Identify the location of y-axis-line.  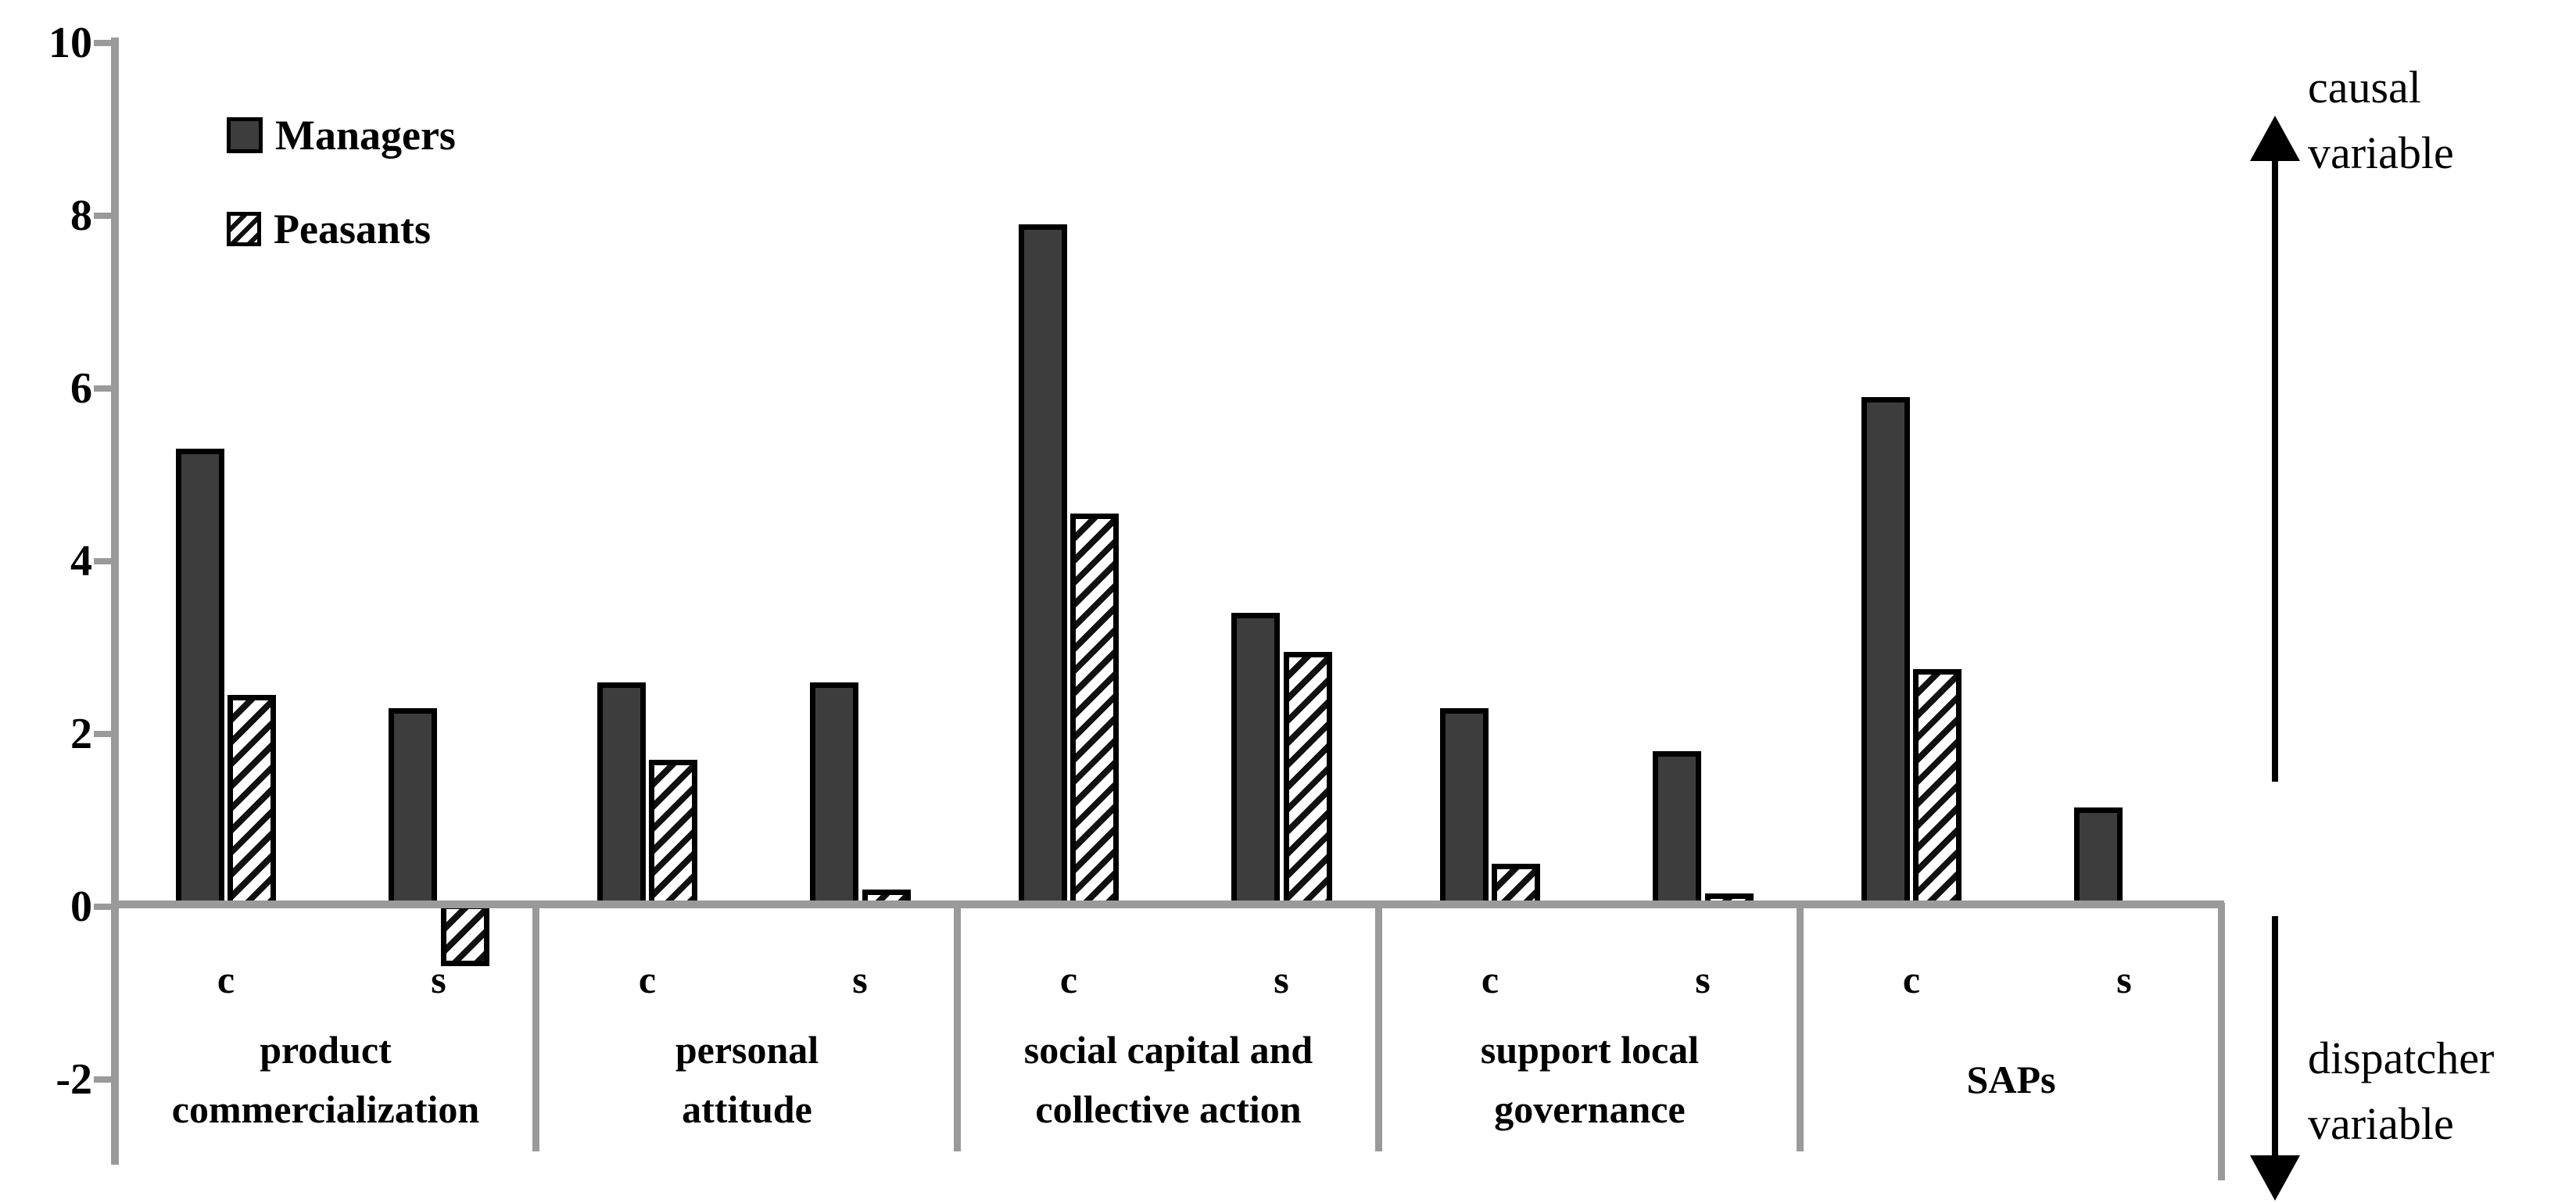
(115, 601).